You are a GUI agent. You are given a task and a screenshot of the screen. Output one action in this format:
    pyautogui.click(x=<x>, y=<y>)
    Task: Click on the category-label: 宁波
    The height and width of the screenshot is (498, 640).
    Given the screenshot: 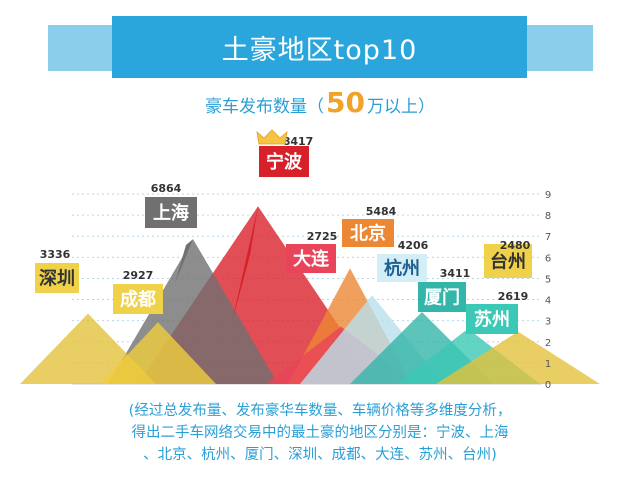 What is the action you would take?
    pyautogui.click(x=284, y=162)
    